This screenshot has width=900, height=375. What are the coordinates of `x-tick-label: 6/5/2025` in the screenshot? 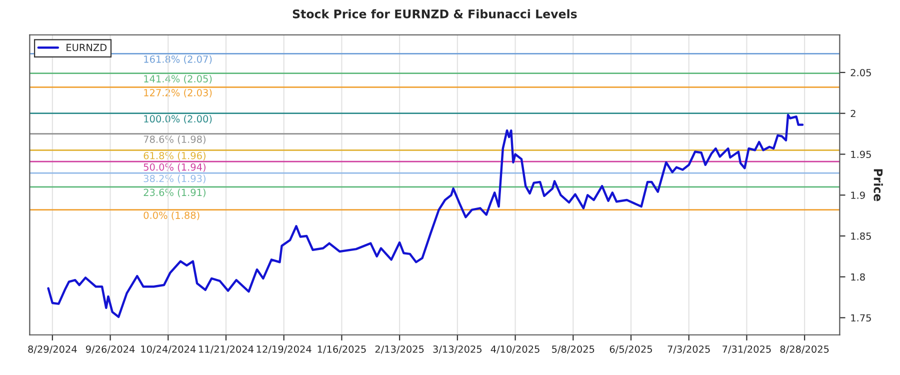 It's located at (631, 349).